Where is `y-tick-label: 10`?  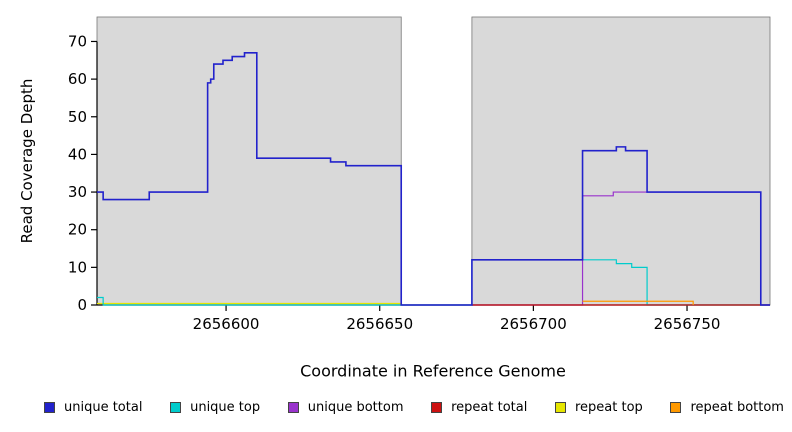 y-tick-label: 10 is located at coordinates (77, 267).